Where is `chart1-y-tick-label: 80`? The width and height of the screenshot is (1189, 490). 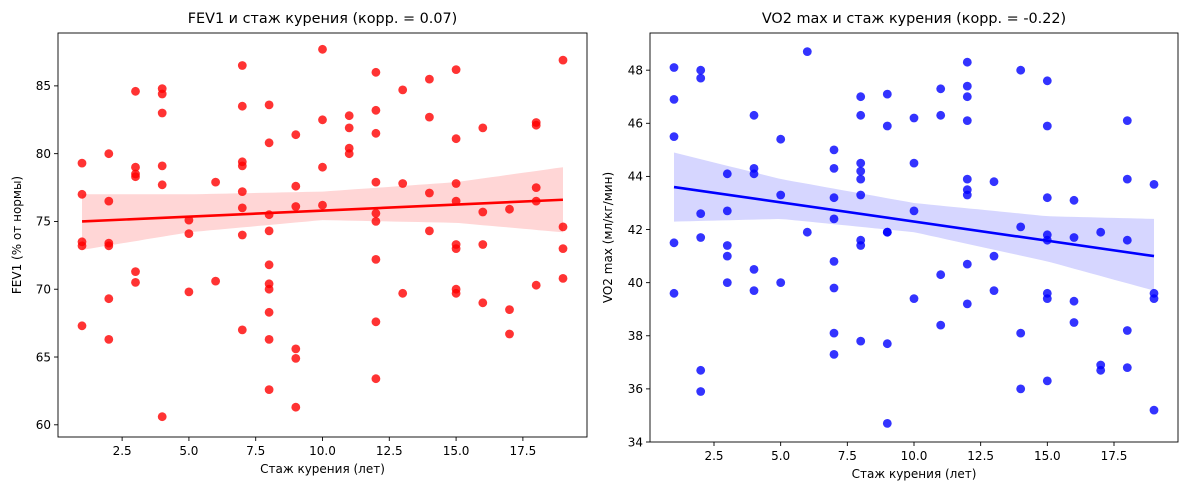
chart1-y-tick-label: 80 is located at coordinates (43, 154).